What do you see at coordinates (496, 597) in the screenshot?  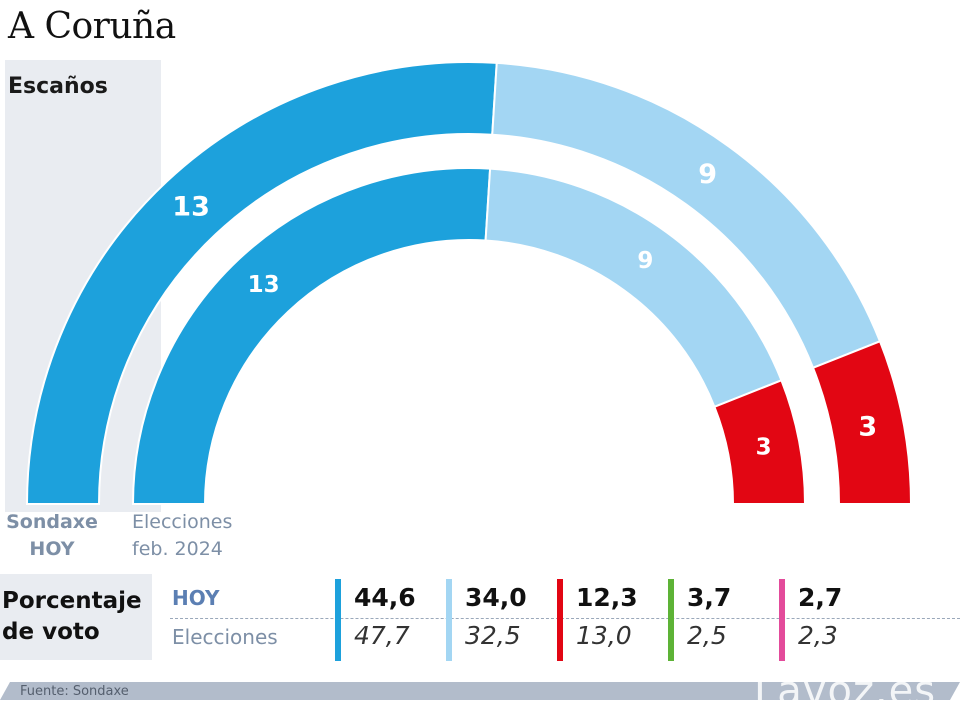 I see `vote-pct-hoy-2: 34,0` at bounding box center [496, 597].